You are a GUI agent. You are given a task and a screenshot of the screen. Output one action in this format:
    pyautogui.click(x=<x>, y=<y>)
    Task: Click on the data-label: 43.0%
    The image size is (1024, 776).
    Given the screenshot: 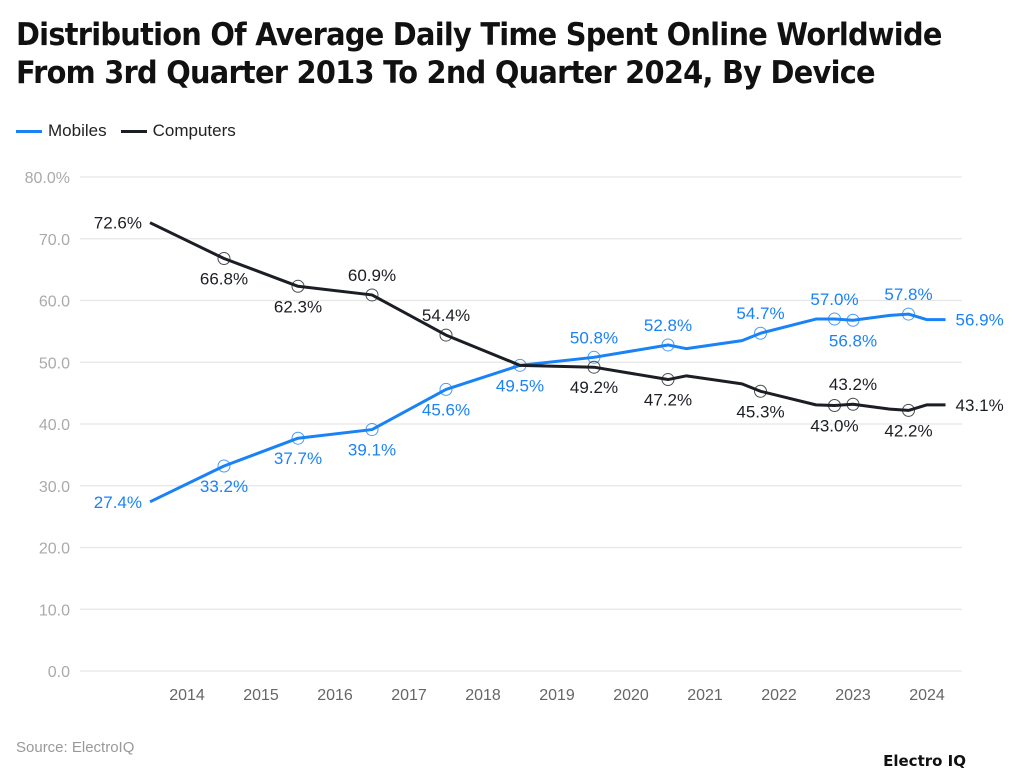 What is the action you would take?
    pyautogui.click(x=834, y=425)
    